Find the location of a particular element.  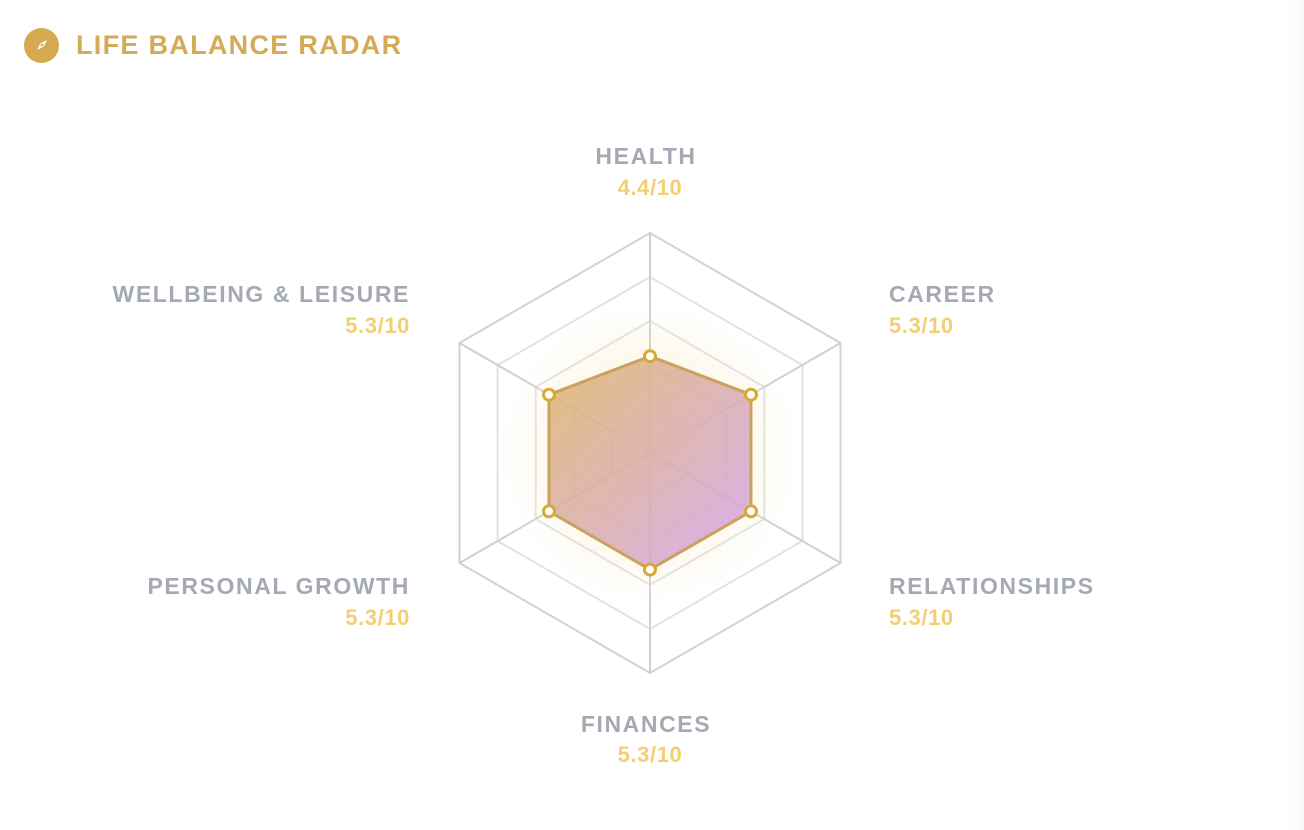

radar-point-wellbeing-leisure is located at coordinates (549, 394).